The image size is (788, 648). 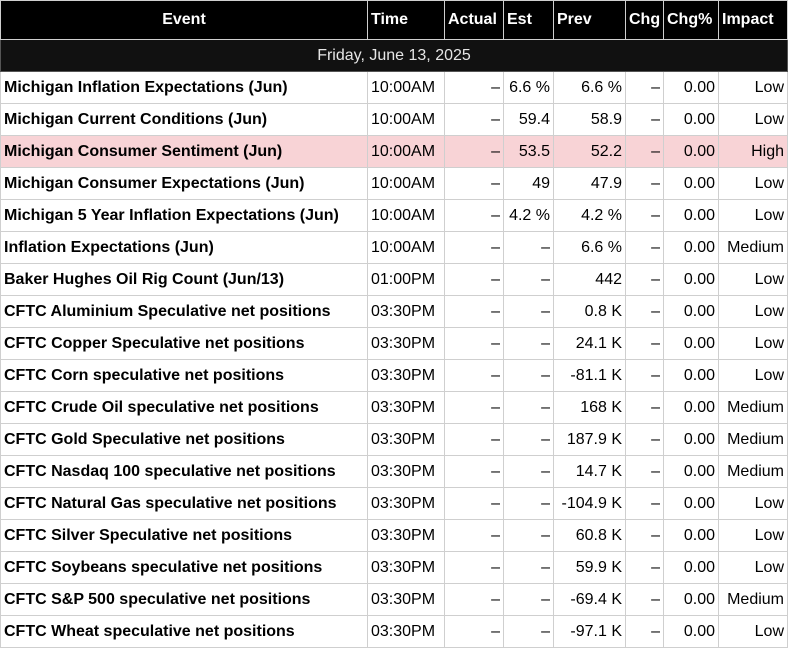 I want to click on column-header-actual: Actual, so click(x=474, y=20).